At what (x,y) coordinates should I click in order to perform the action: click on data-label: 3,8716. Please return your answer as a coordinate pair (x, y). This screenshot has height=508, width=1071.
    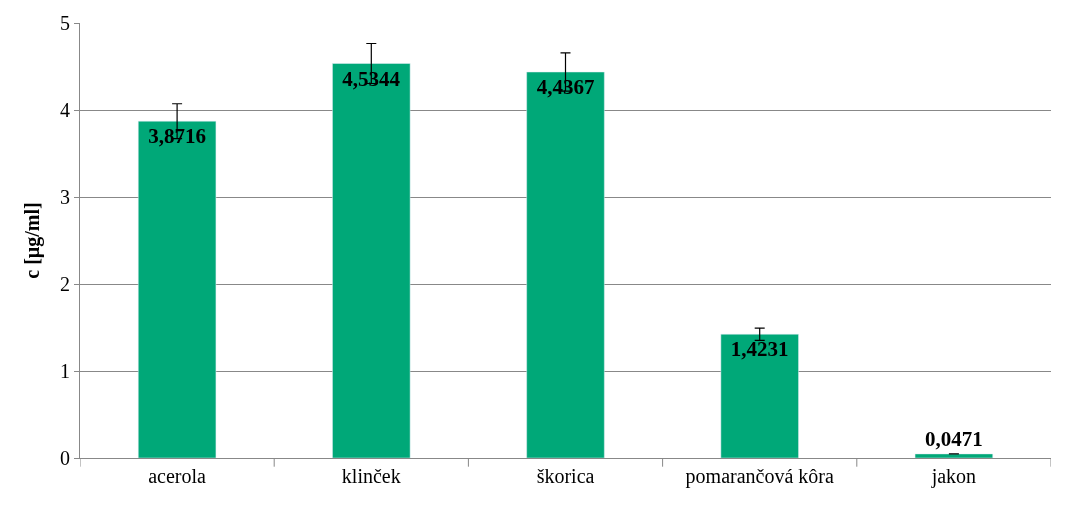
    Looking at the image, I should click on (177, 136).